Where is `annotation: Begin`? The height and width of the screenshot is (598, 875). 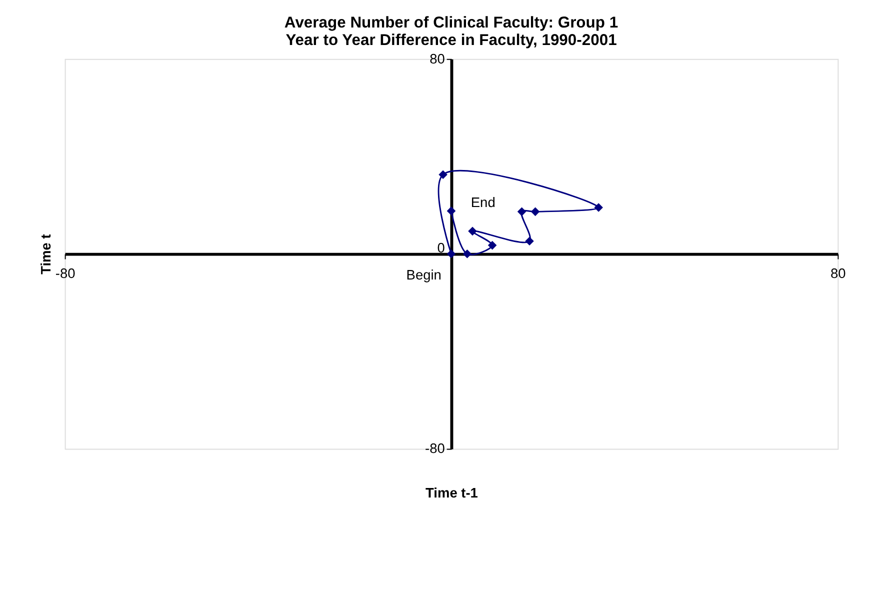 annotation: Begin is located at coordinates (424, 274).